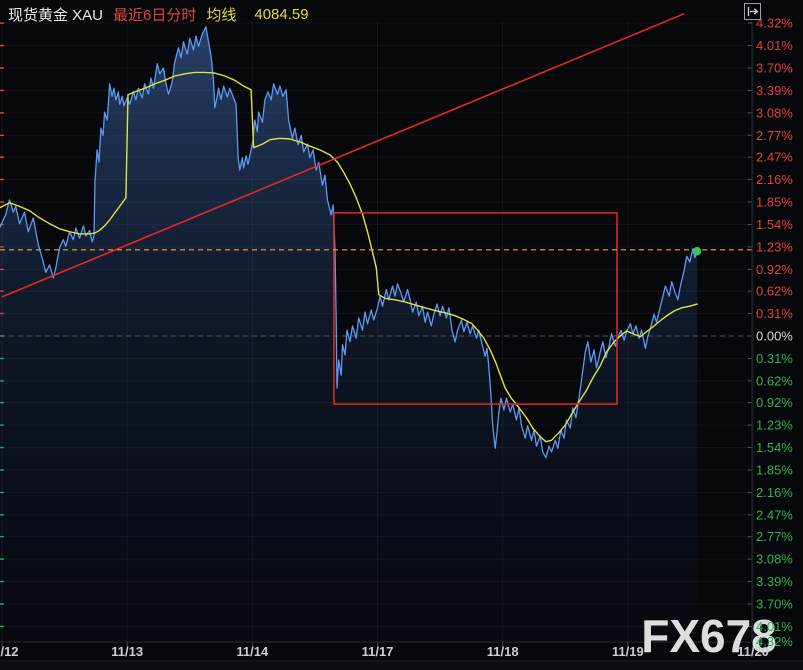 The image size is (803, 670). What do you see at coordinates (281, 14) in the screenshot?
I see `ma-value: 4084.59` at bounding box center [281, 14].